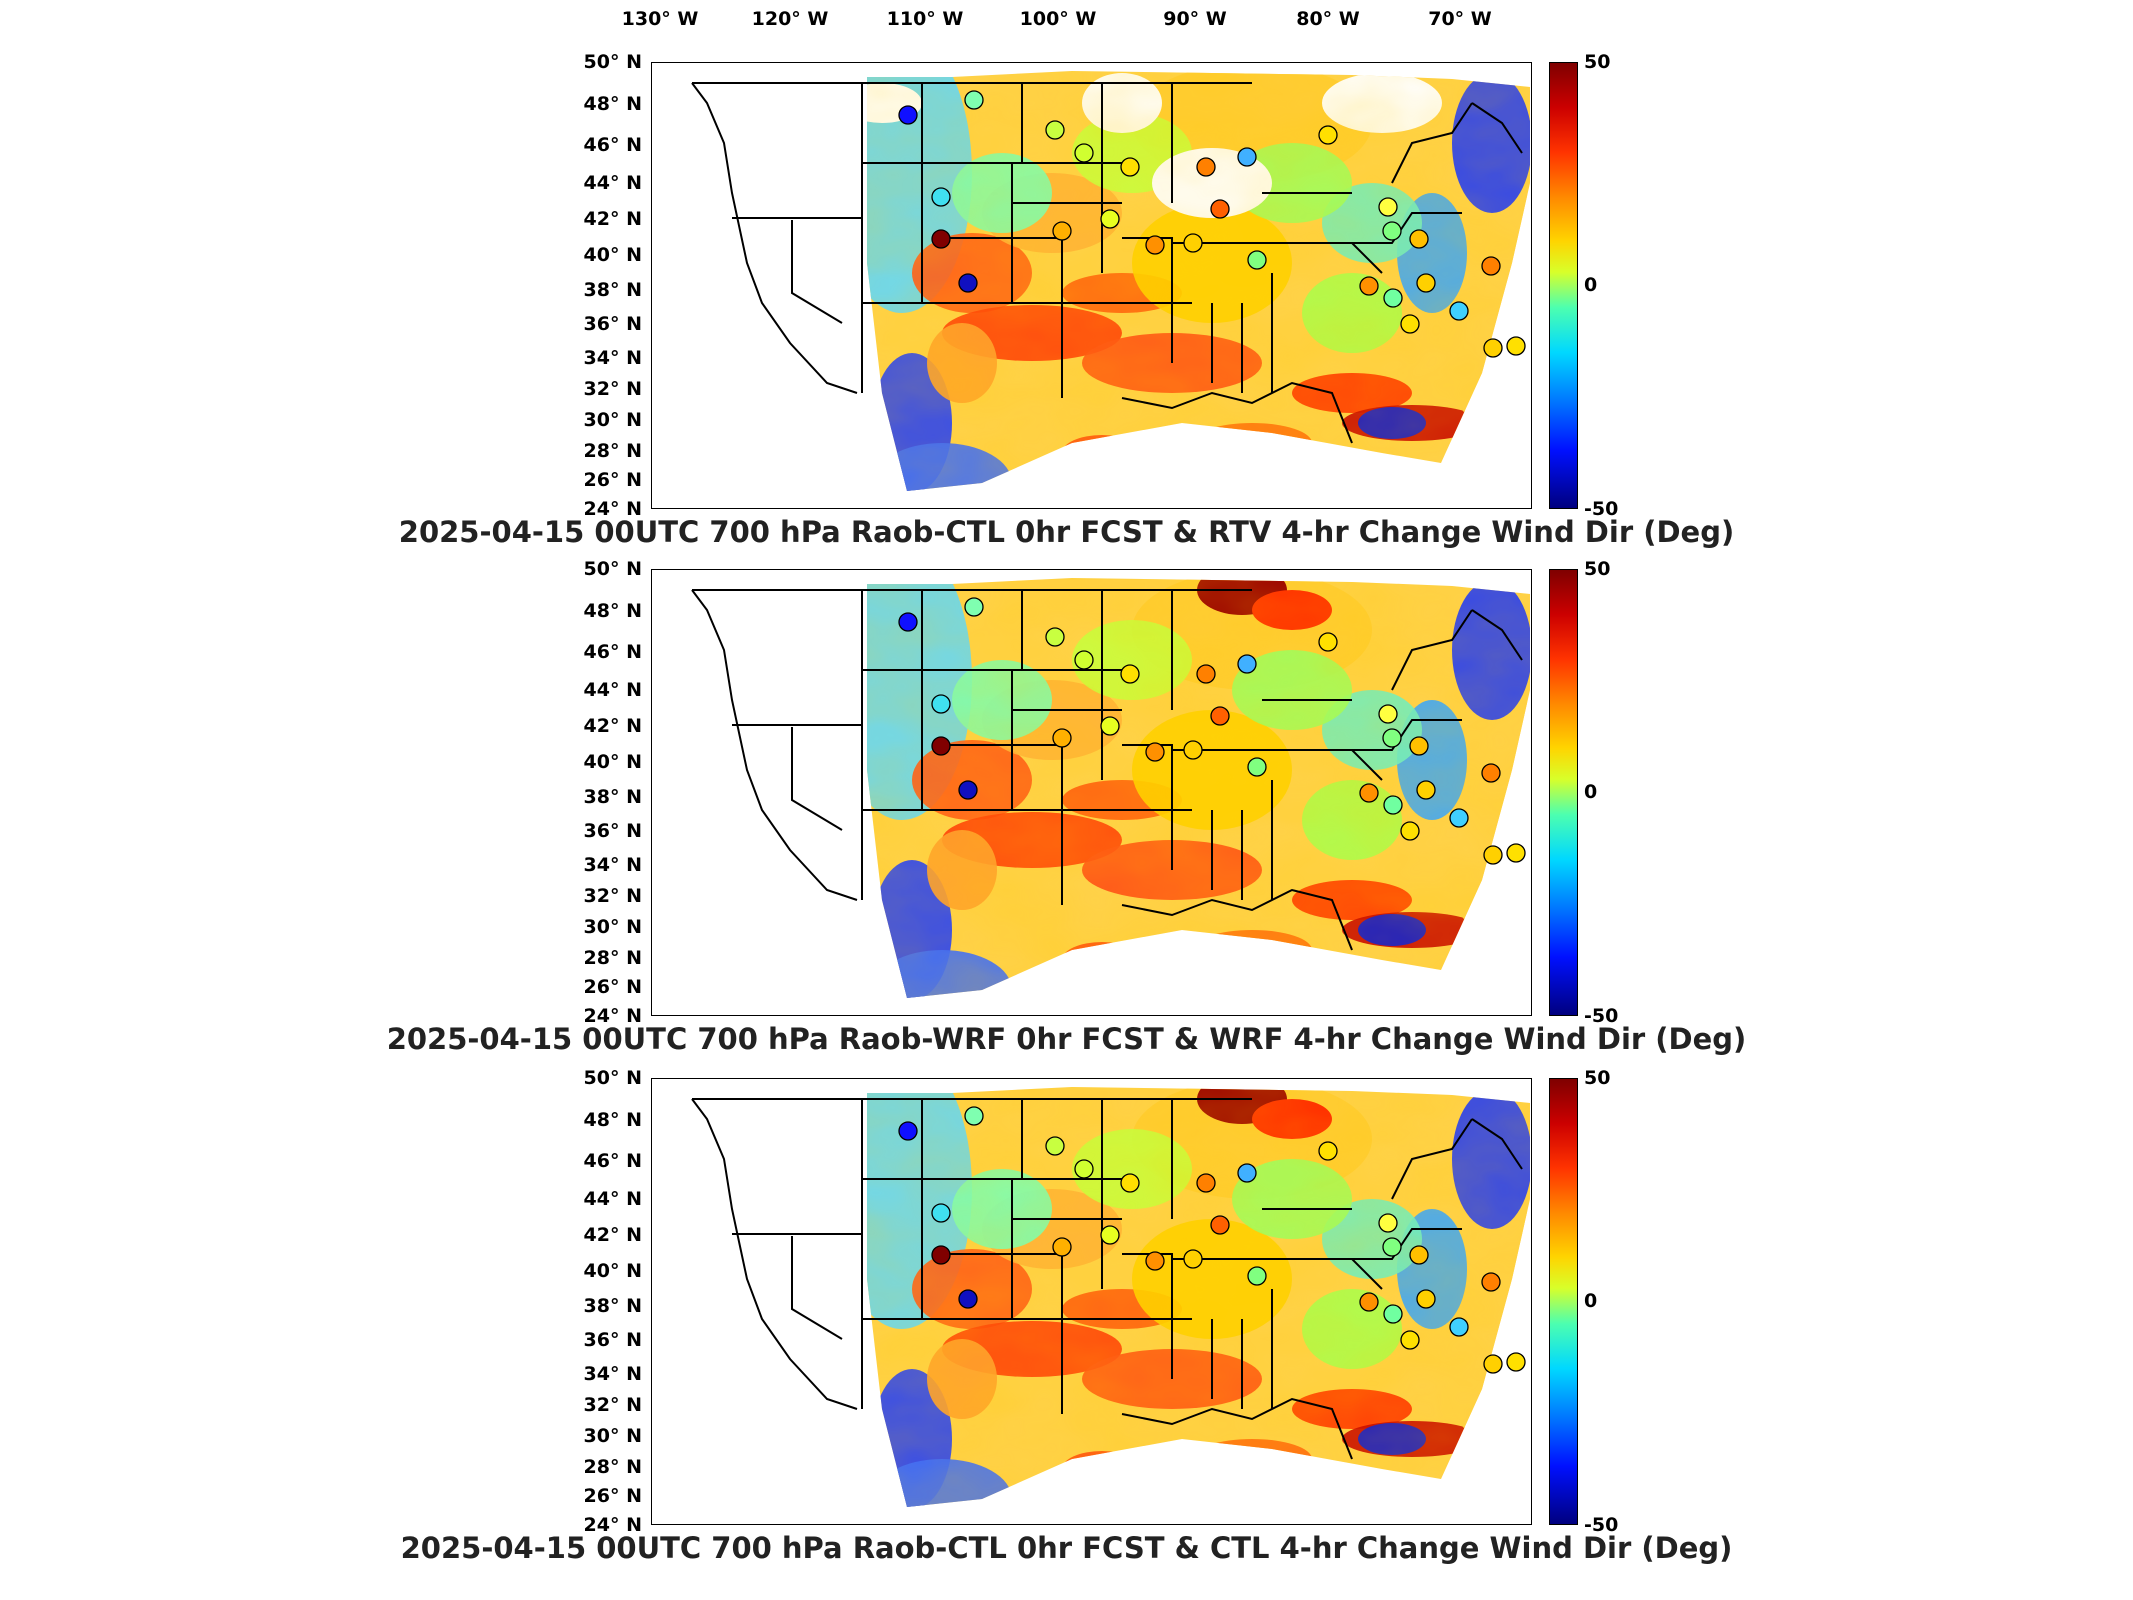 The width and height of the screenshot is (2133, 1600). What do you see at coordinates (1066, 20) in the screenshot?
I see `longitude-axis: 130° W 120° W 110° W 100° W 90° W 80° W 70° W` at bounding box center [1066, 20].